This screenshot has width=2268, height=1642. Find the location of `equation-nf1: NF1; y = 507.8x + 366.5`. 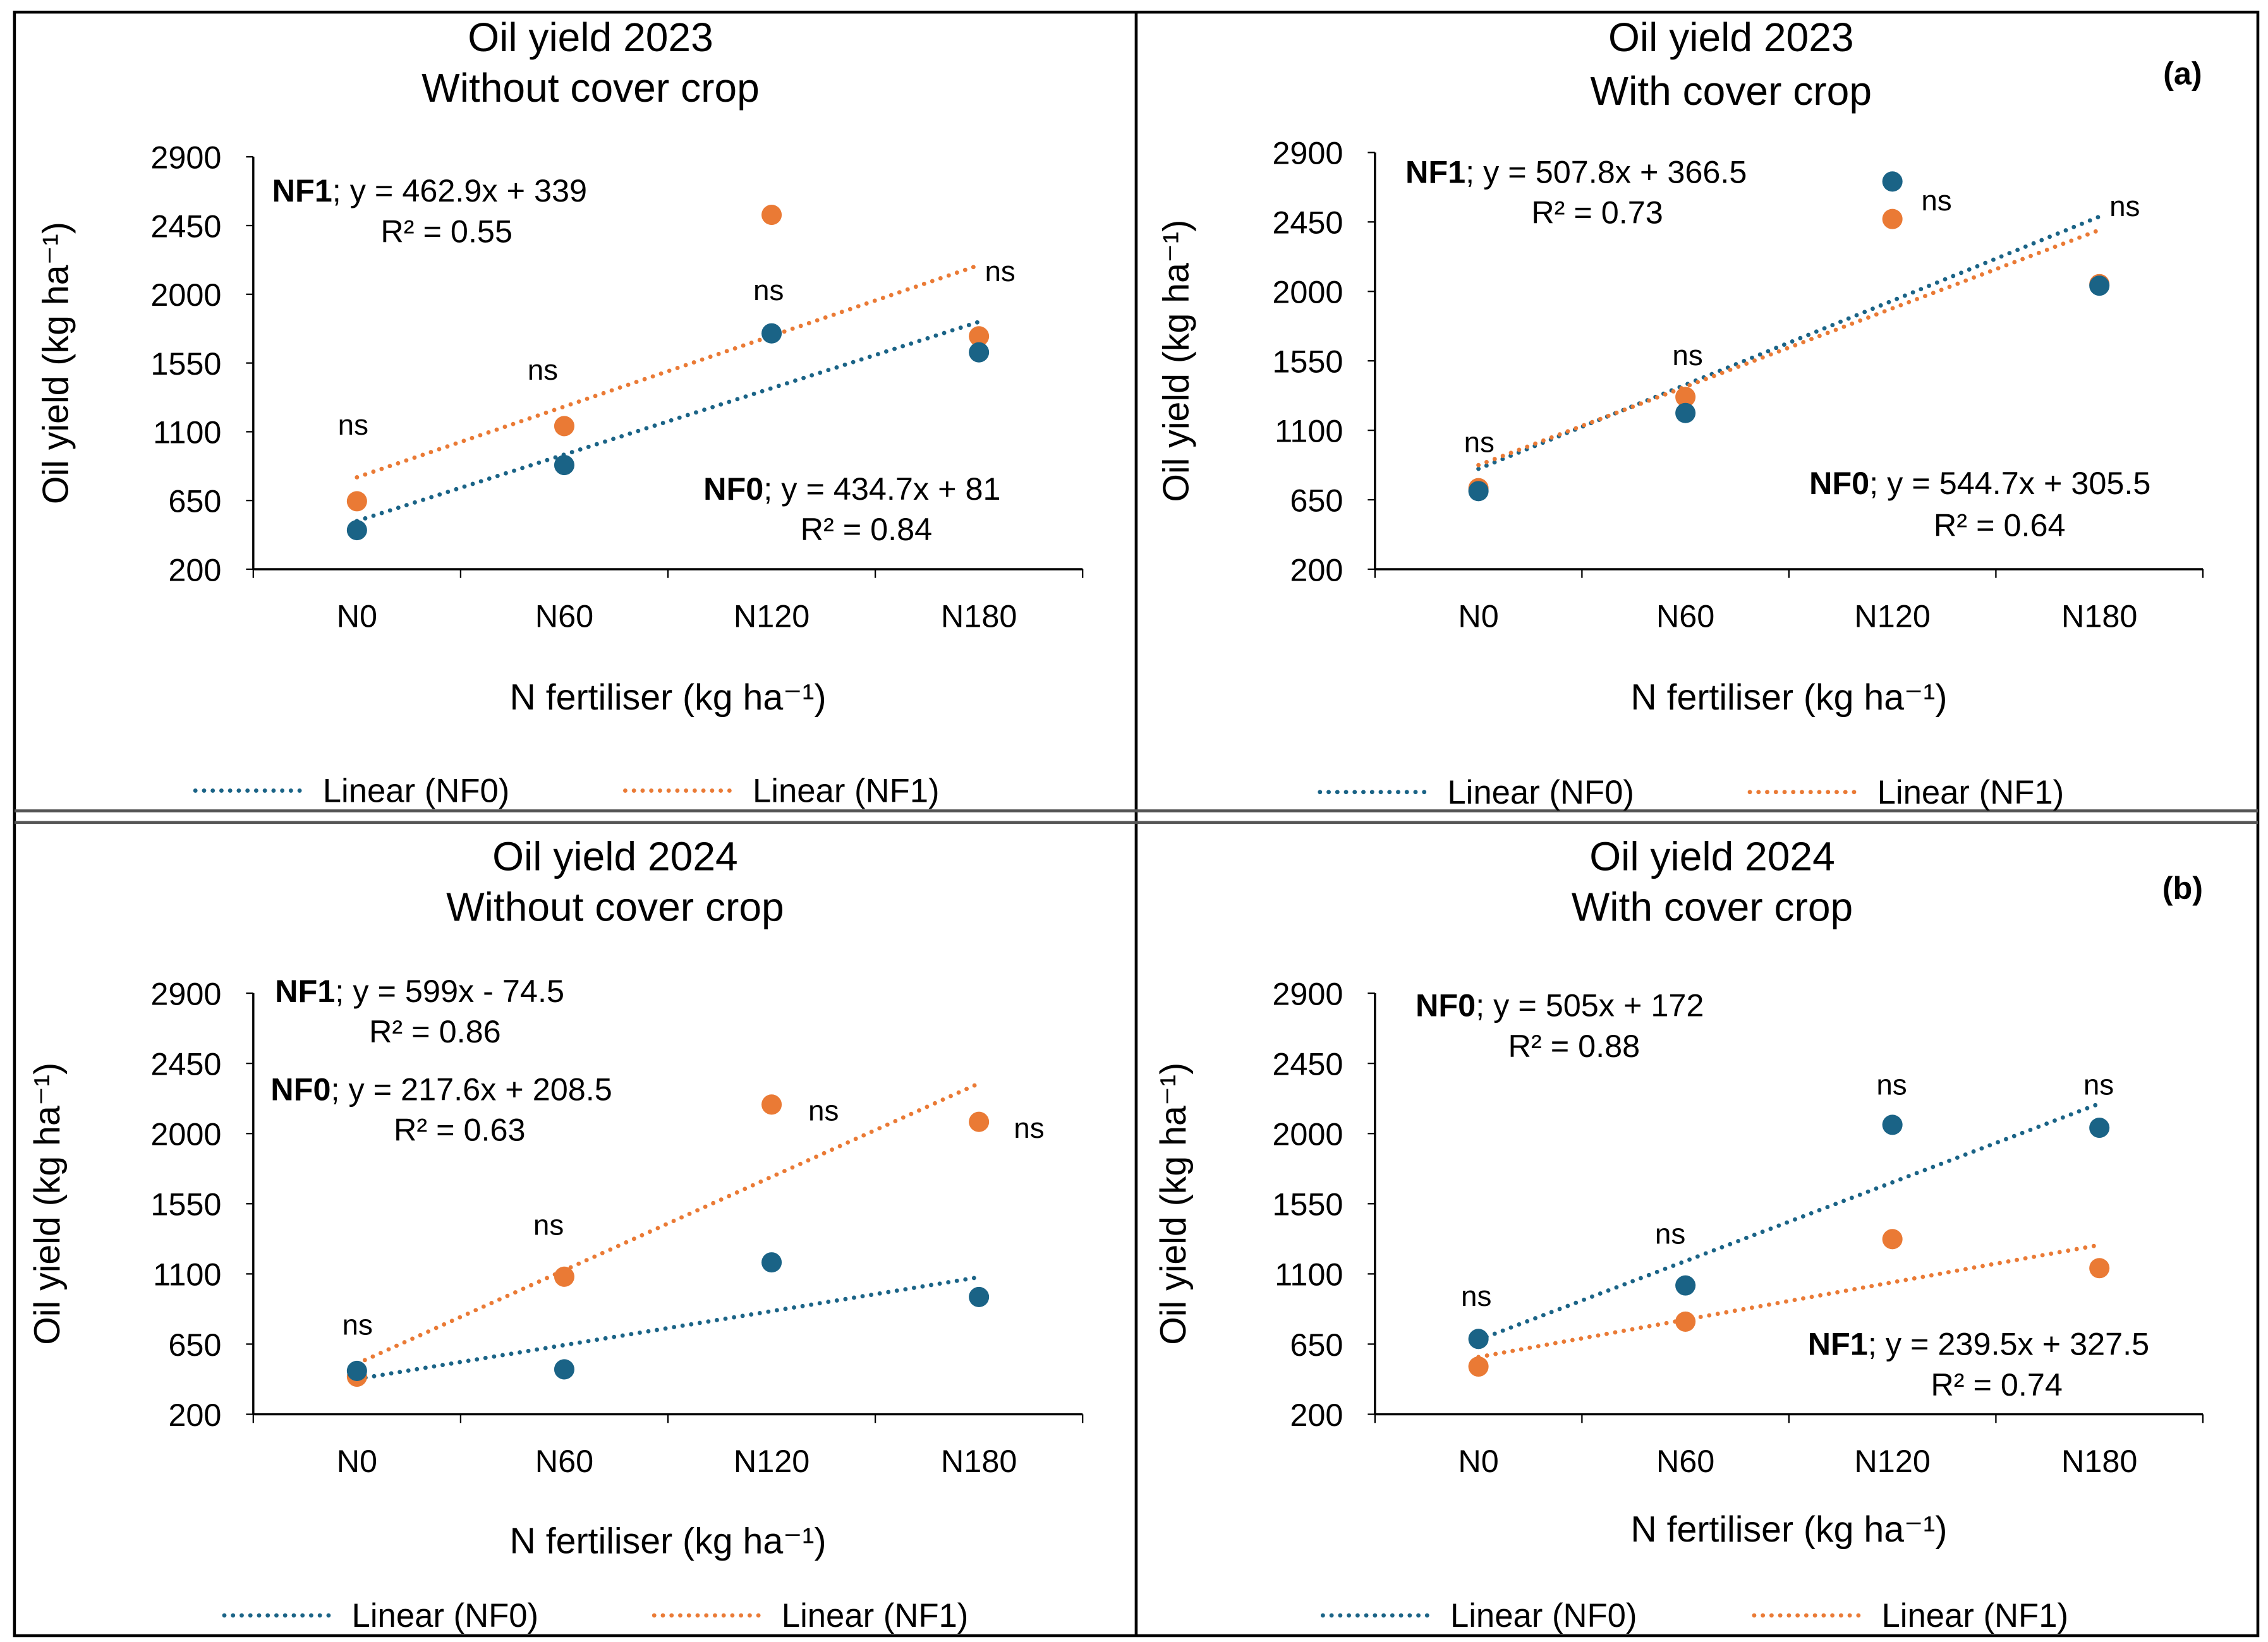

equation-nf1: NF1; y = 507.8x + 366.5 is located at coordinates (1576, 172).